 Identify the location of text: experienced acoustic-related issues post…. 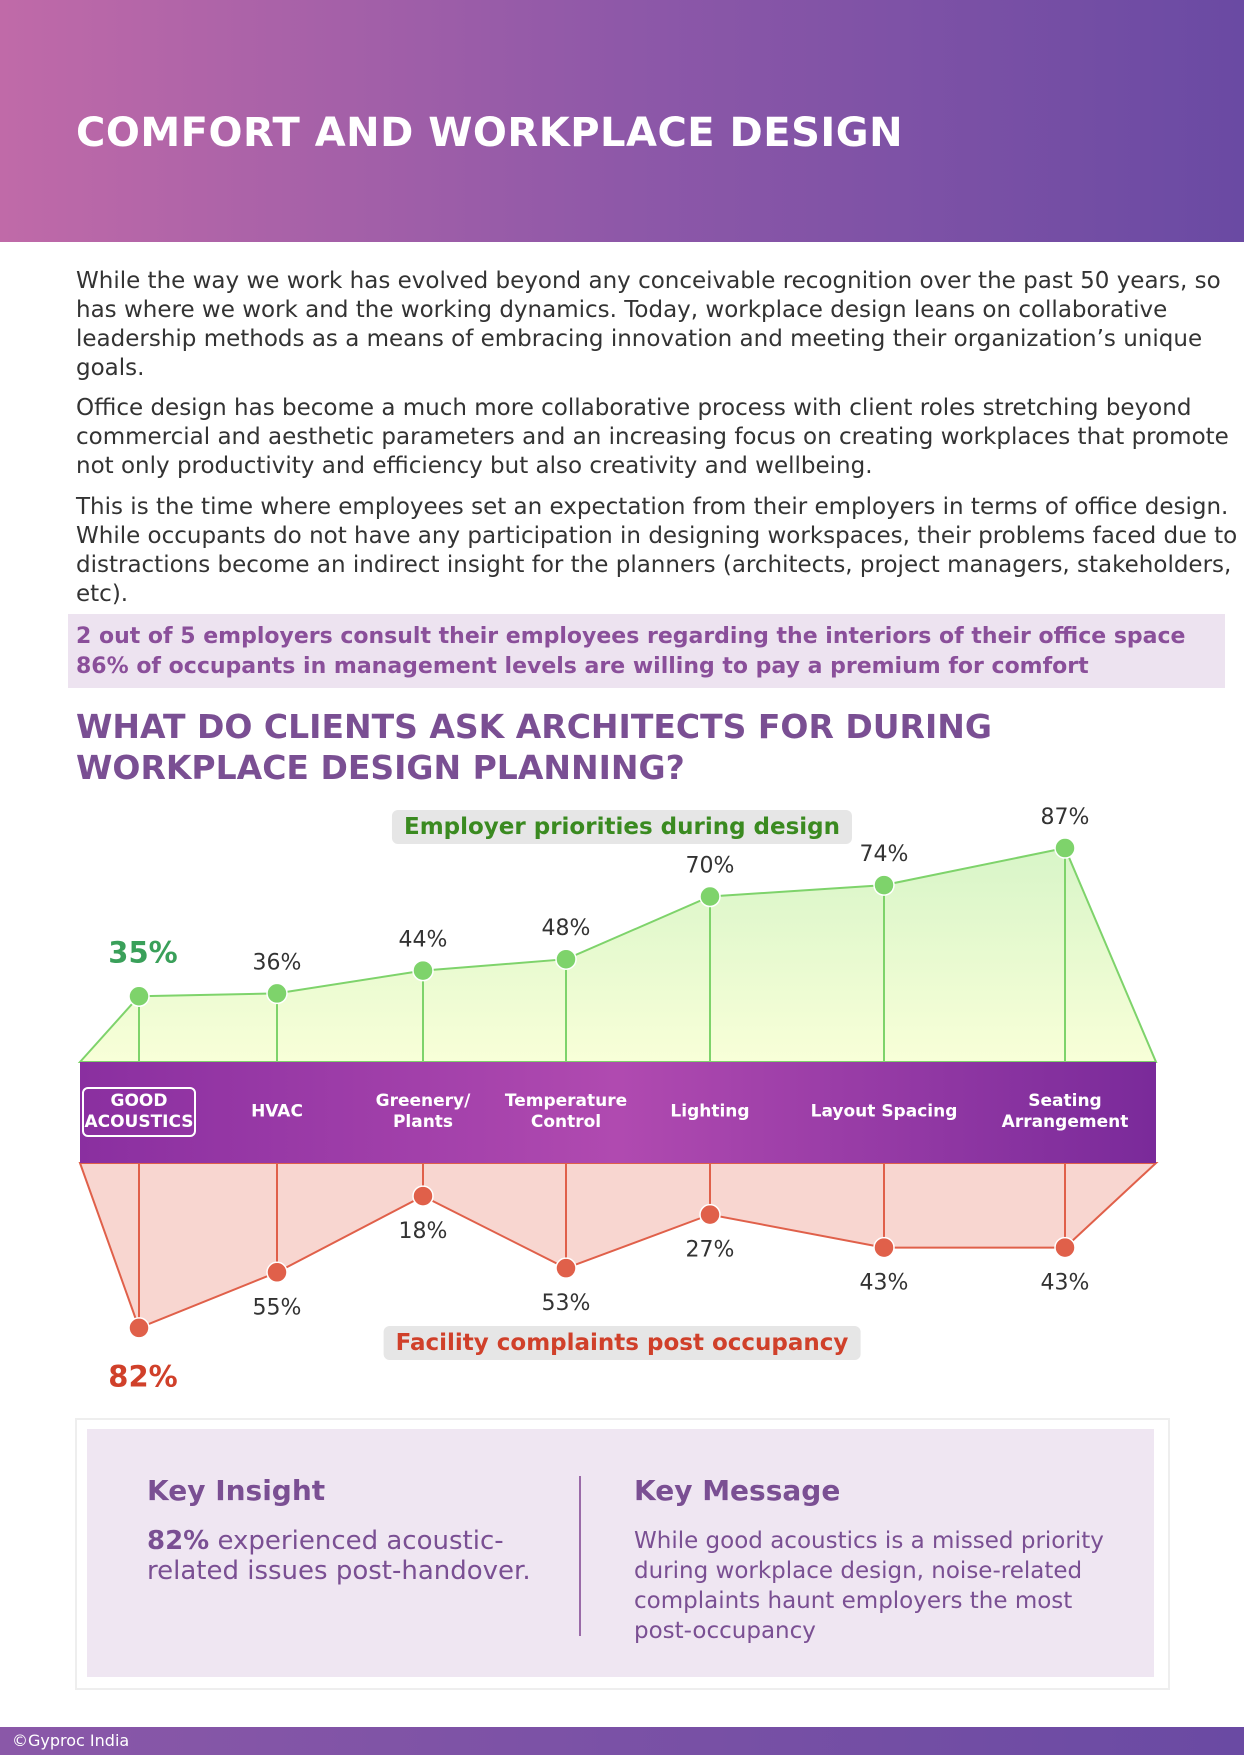
(339, 1556).